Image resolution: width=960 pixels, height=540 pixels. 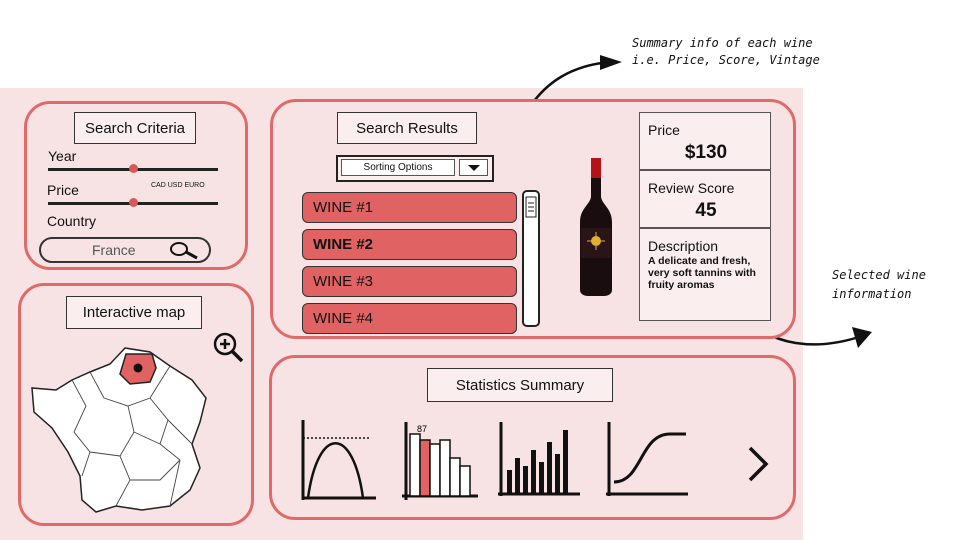 What do you see at coordinates (134, 312) in the screenshot?
I see `map-title: Interactive map` at bounding box center [134, 312].